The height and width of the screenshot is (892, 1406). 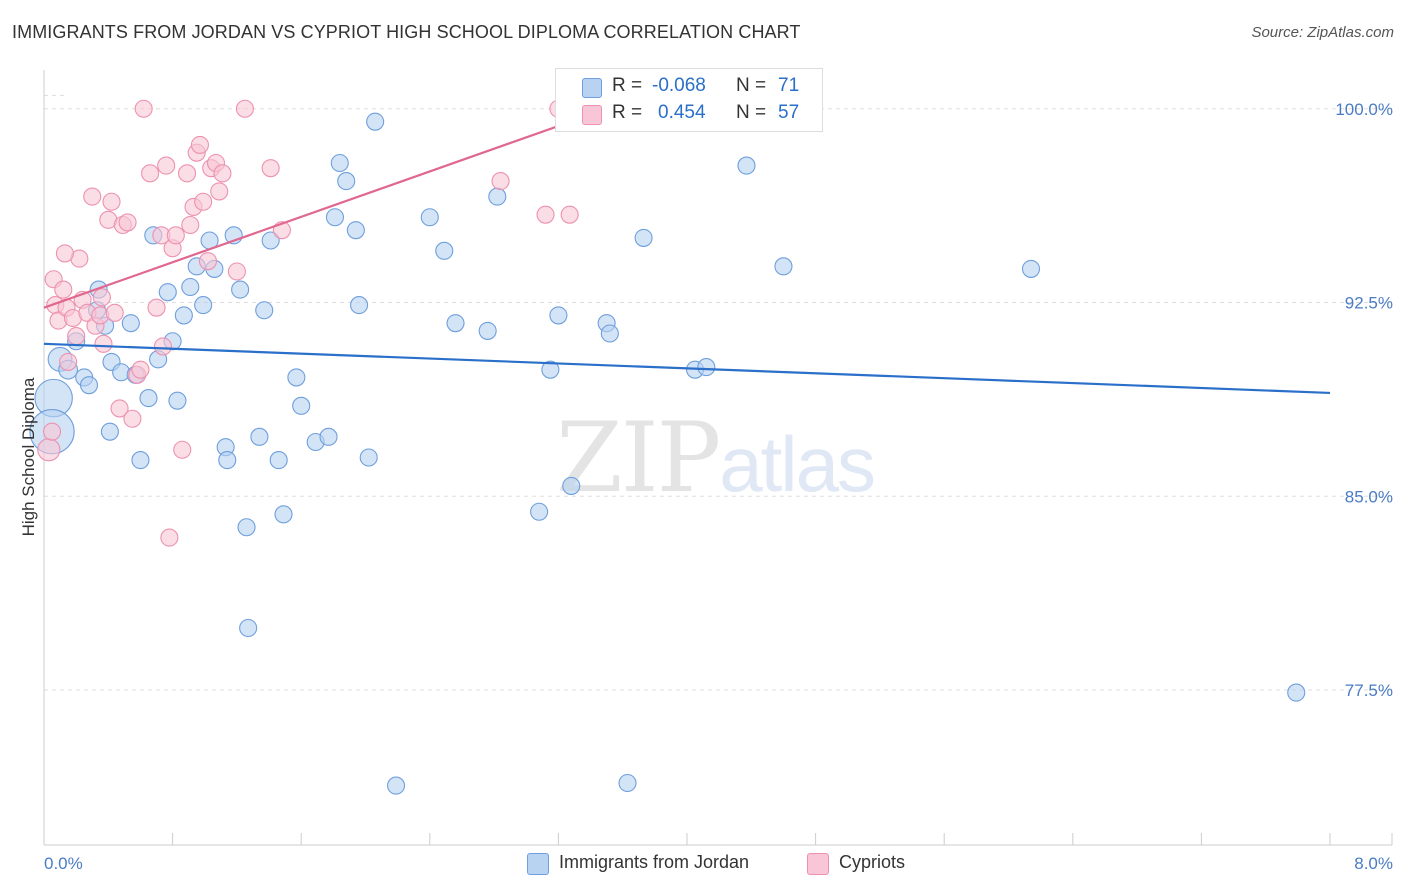 I want to click on y-tick-label-1: 92.5%, so click(x=1369, y=303).